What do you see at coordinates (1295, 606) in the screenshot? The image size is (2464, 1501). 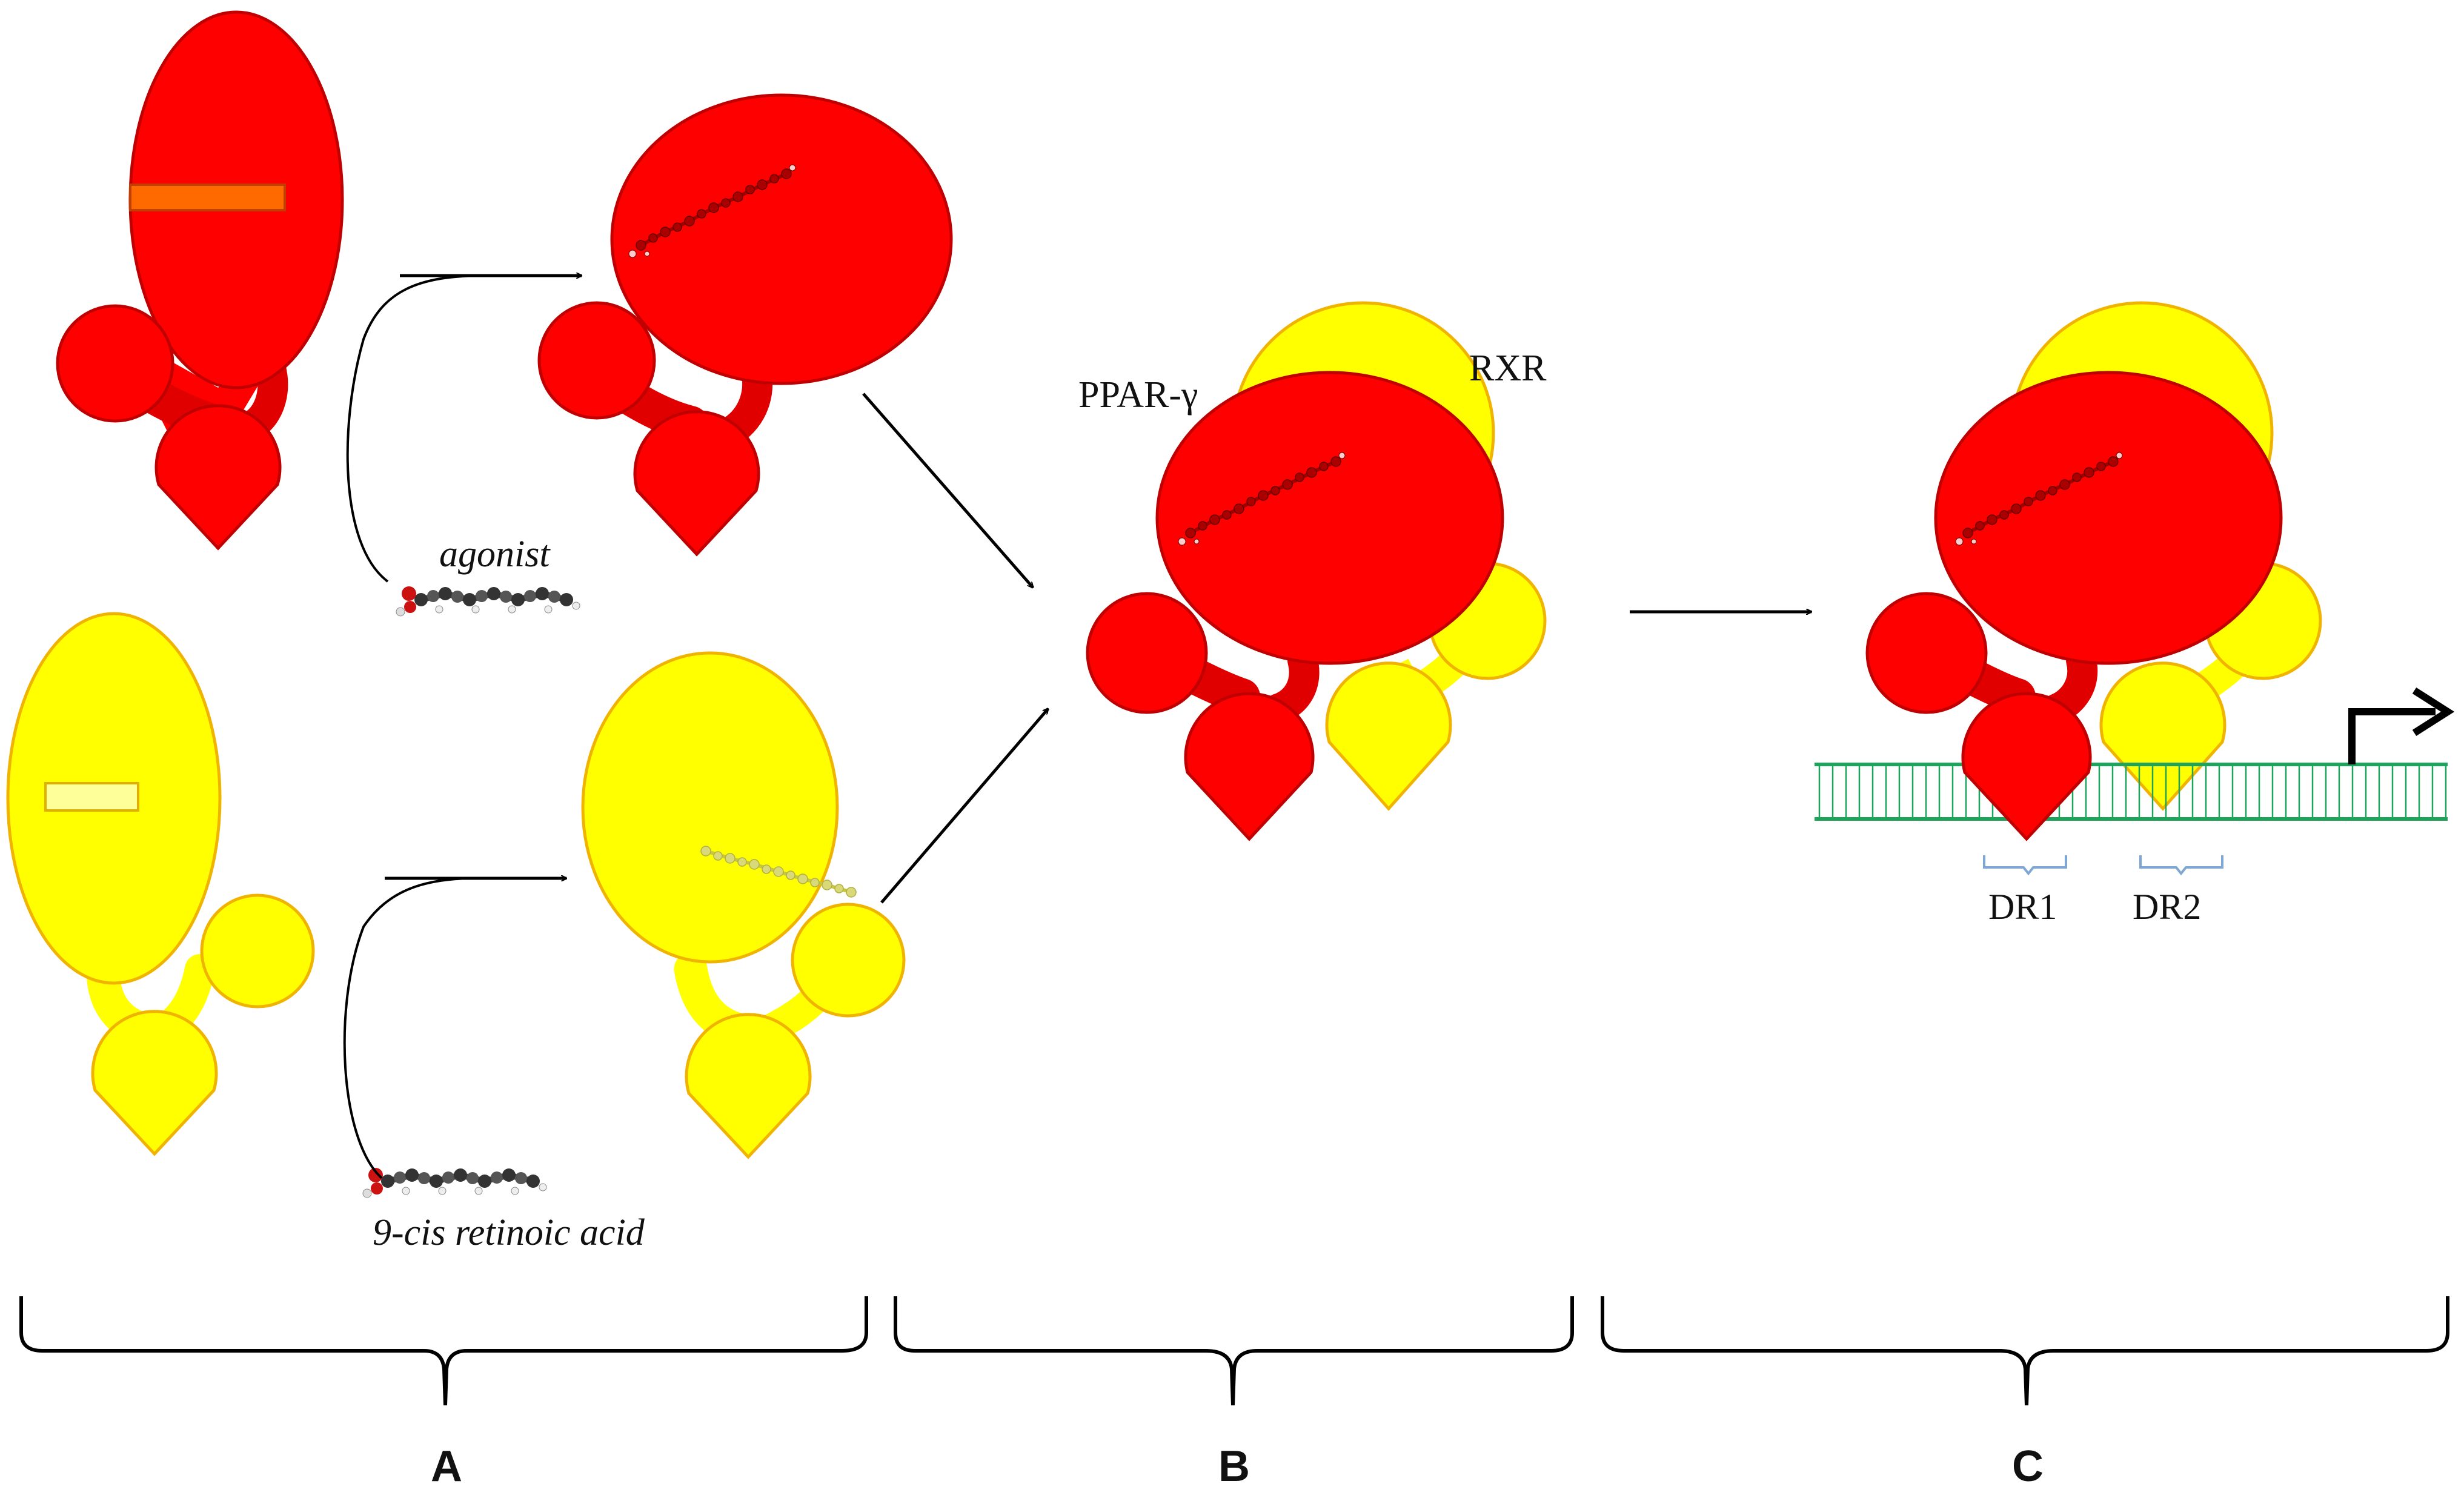 I see `ppar-in-heterodimer-b` at bounding box center [1295, 606].